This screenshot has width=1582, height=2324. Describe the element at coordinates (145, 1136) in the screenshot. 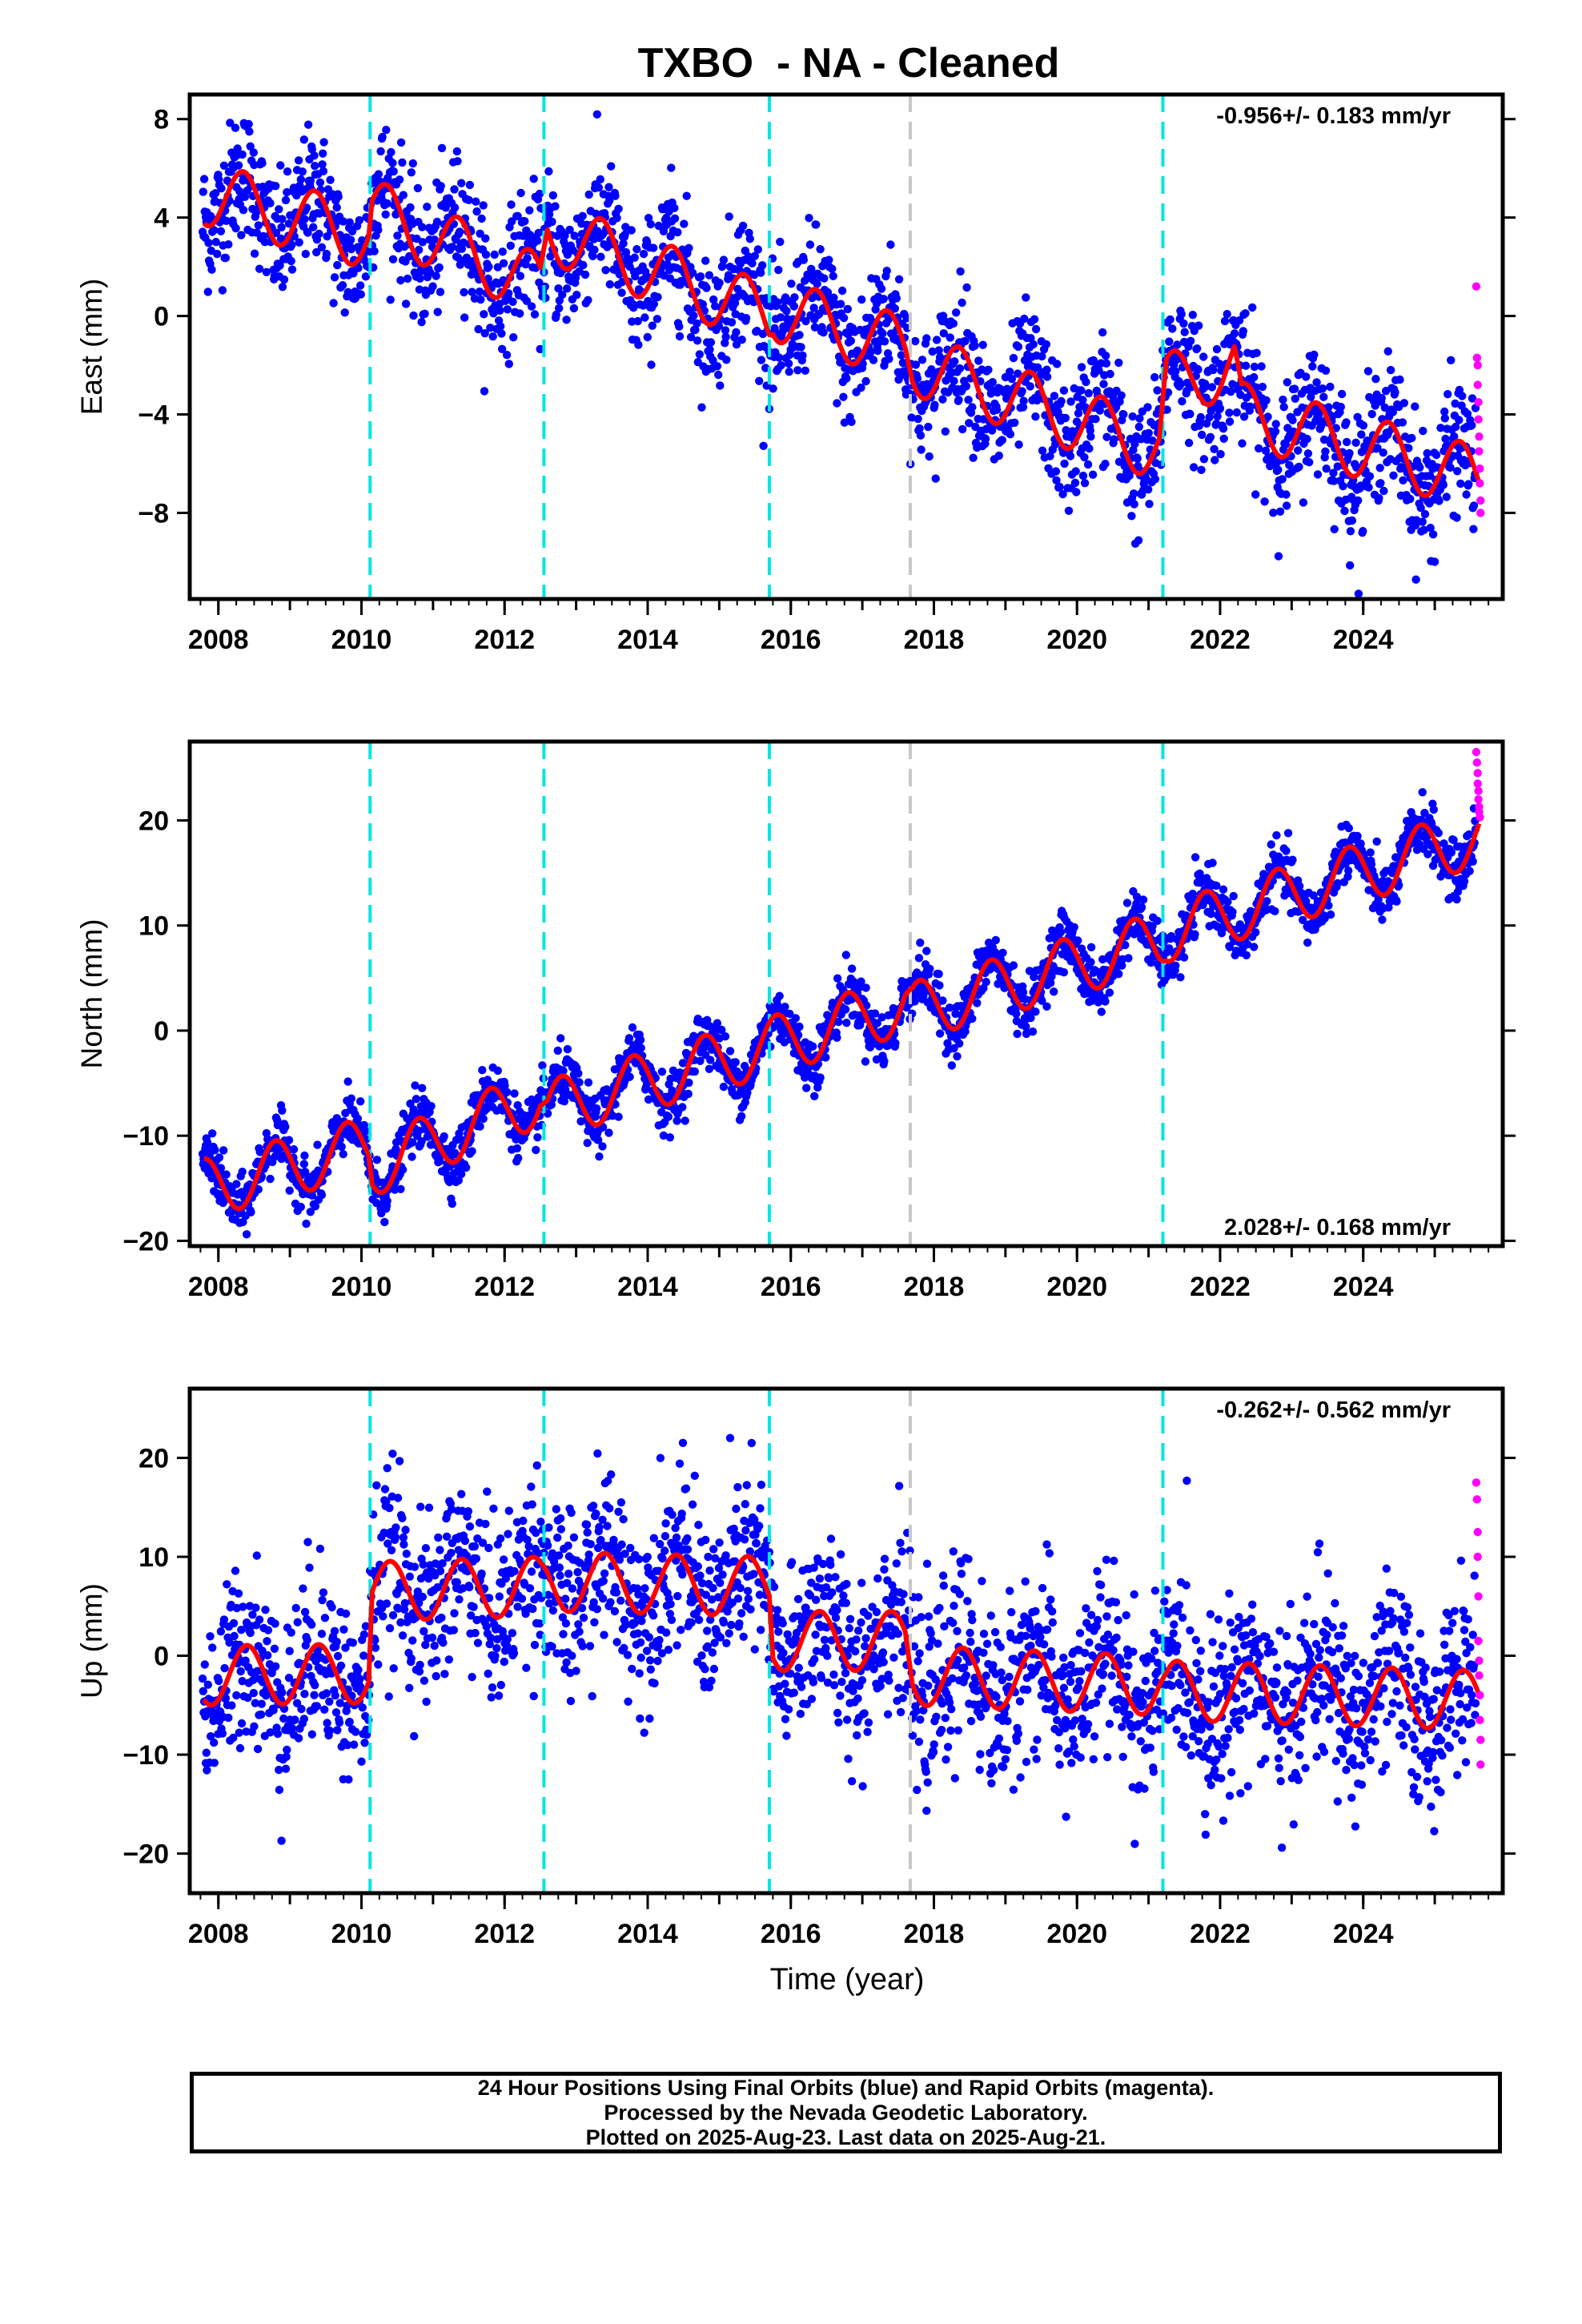

I see `y-tick-label: −10` at that location.